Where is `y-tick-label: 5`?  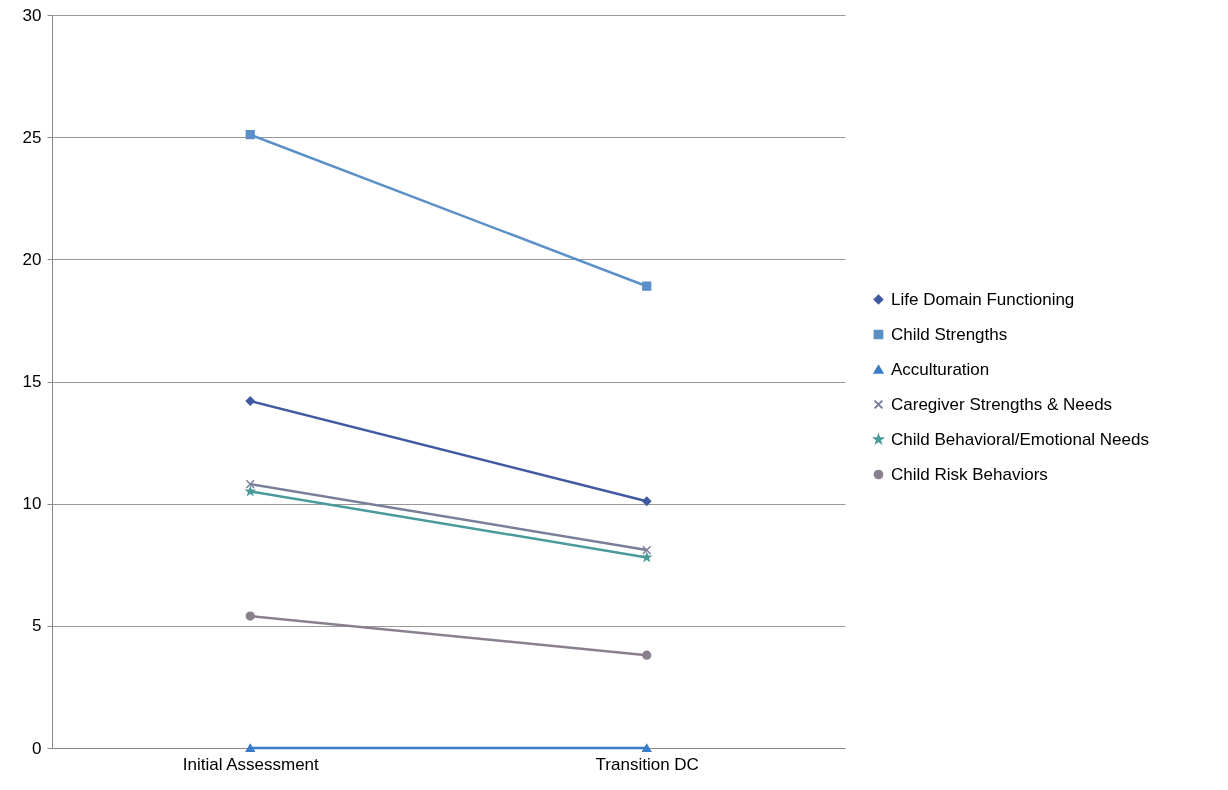 y-tick-label: 5 is located at coordinates (37, 626).